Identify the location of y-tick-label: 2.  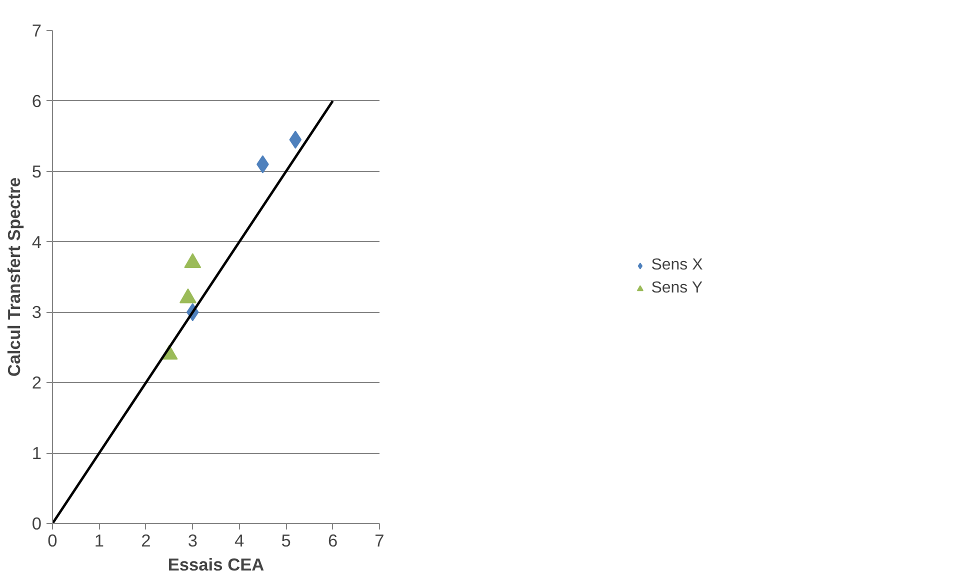
(37, 382).